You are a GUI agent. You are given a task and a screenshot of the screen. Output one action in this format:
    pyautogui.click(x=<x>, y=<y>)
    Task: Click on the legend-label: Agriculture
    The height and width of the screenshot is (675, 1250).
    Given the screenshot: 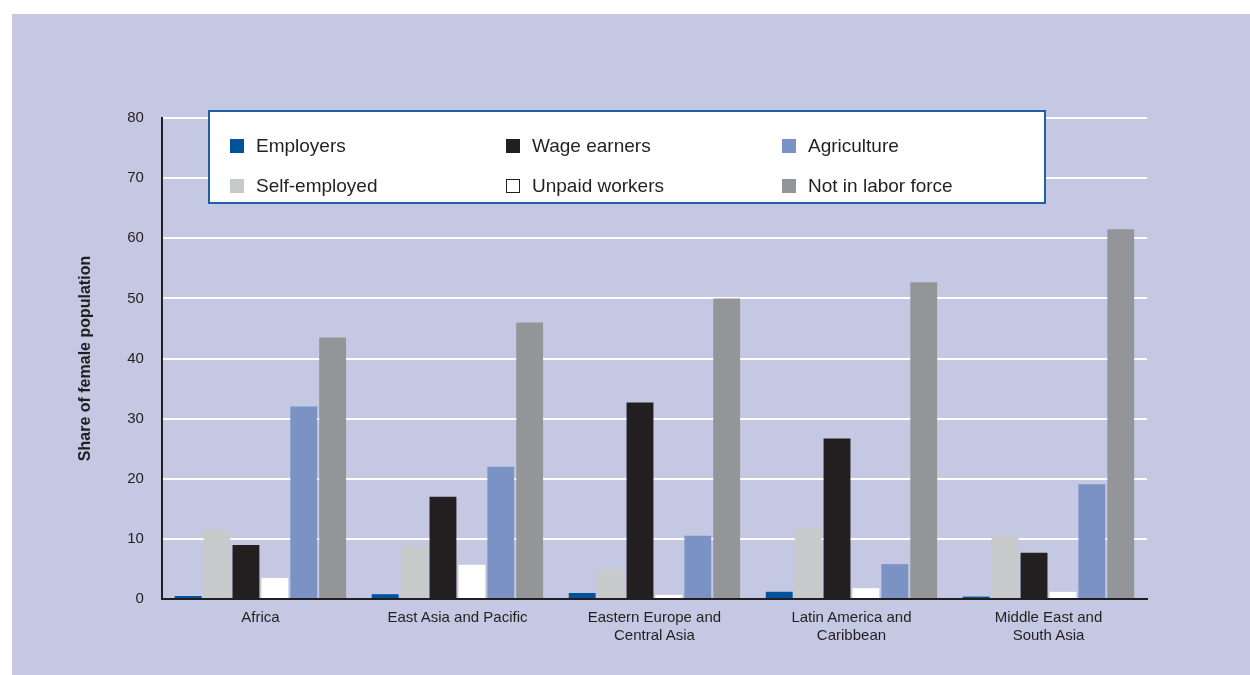 What is the action you would take?
    pyautogui.click(x=853, y=146)
    